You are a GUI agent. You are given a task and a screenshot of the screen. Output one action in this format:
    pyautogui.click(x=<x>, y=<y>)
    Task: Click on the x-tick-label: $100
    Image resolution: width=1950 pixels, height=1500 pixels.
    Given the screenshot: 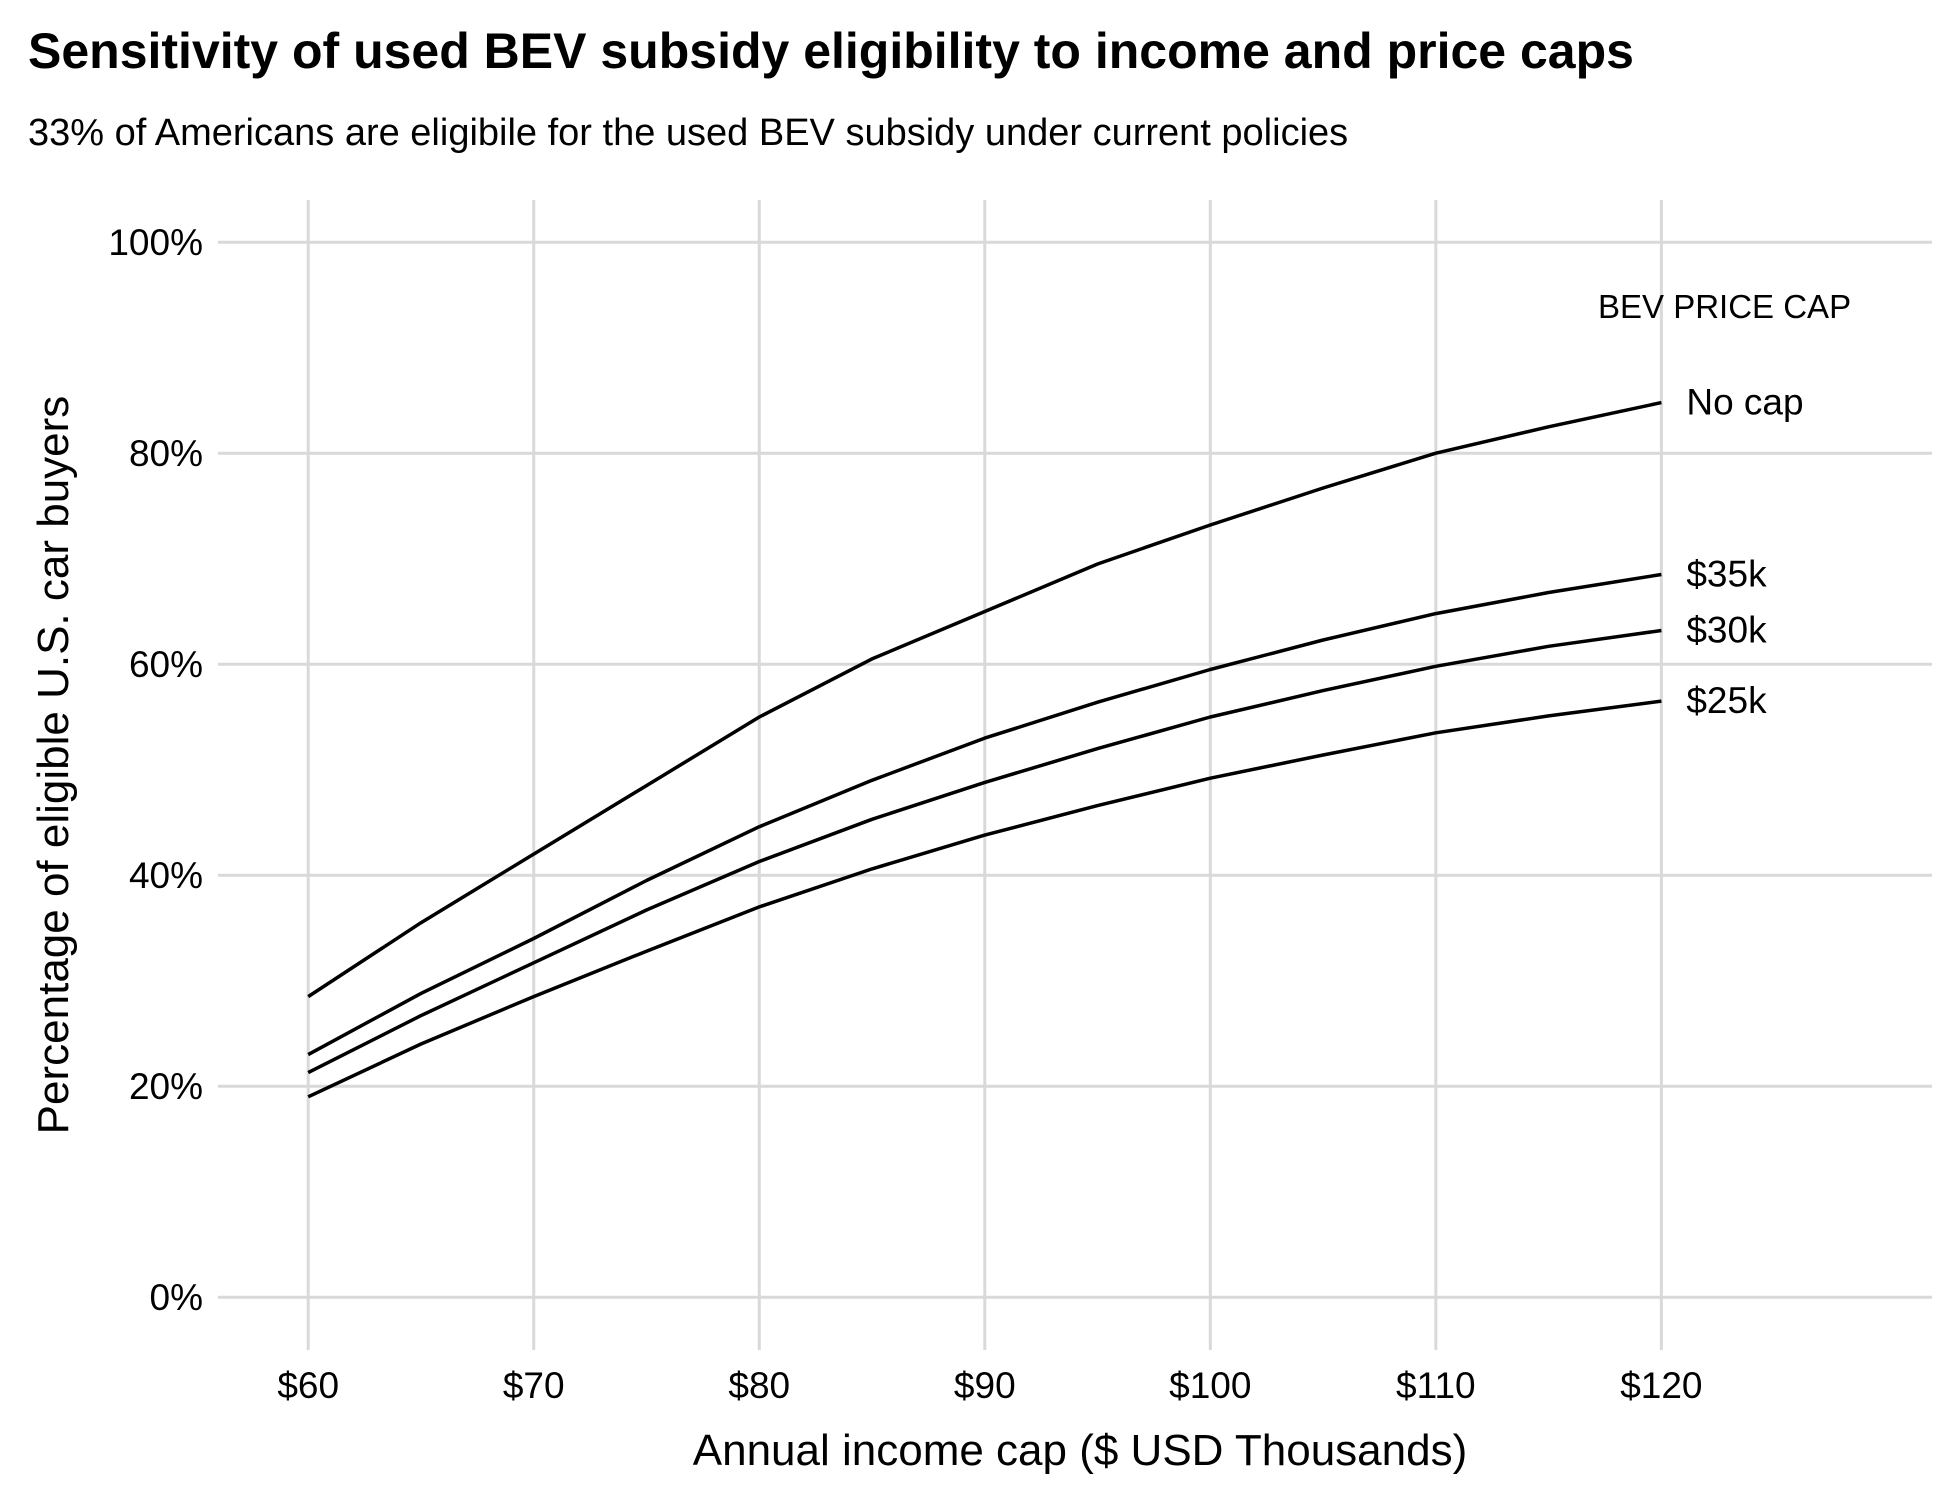 What is the action you would take?
    pyautogui.click(x=1210, y=1385)
    